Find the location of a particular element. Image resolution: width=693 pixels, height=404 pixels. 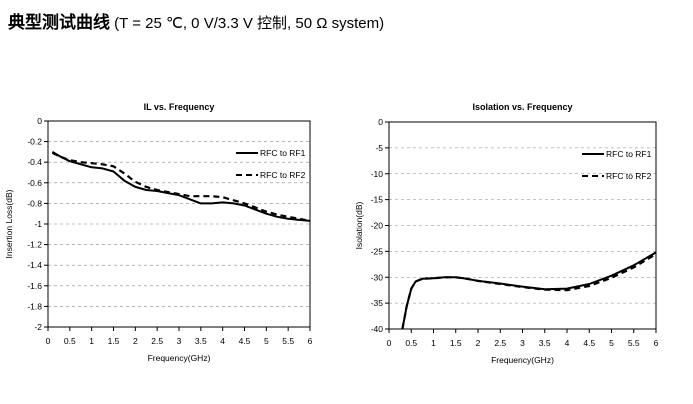

chart-title: Isolation vs. Frequency is located at coordinates (522, 107).